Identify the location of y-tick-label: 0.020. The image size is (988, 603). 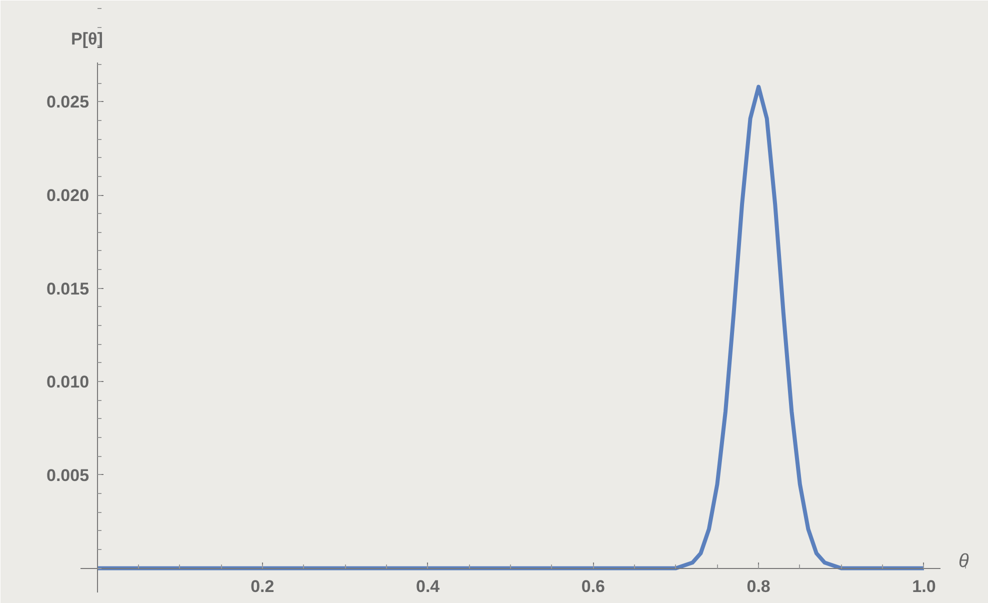
(68, 195).